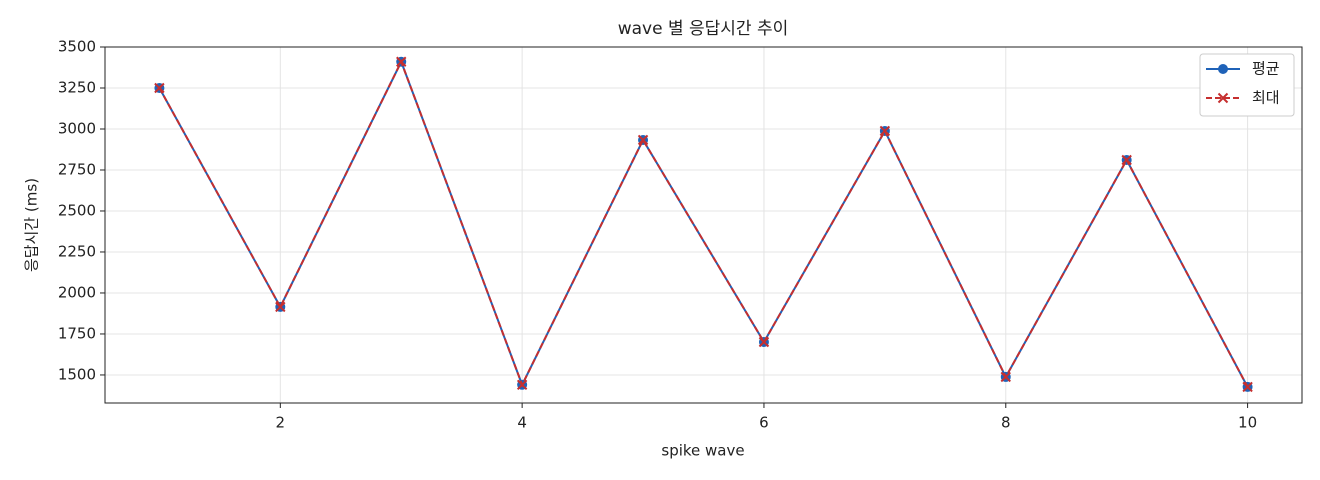  What do you see at coordinates (281, 423) in the screenshot?
I see `x-tick-label: 2` at bounding box center [281, 423].